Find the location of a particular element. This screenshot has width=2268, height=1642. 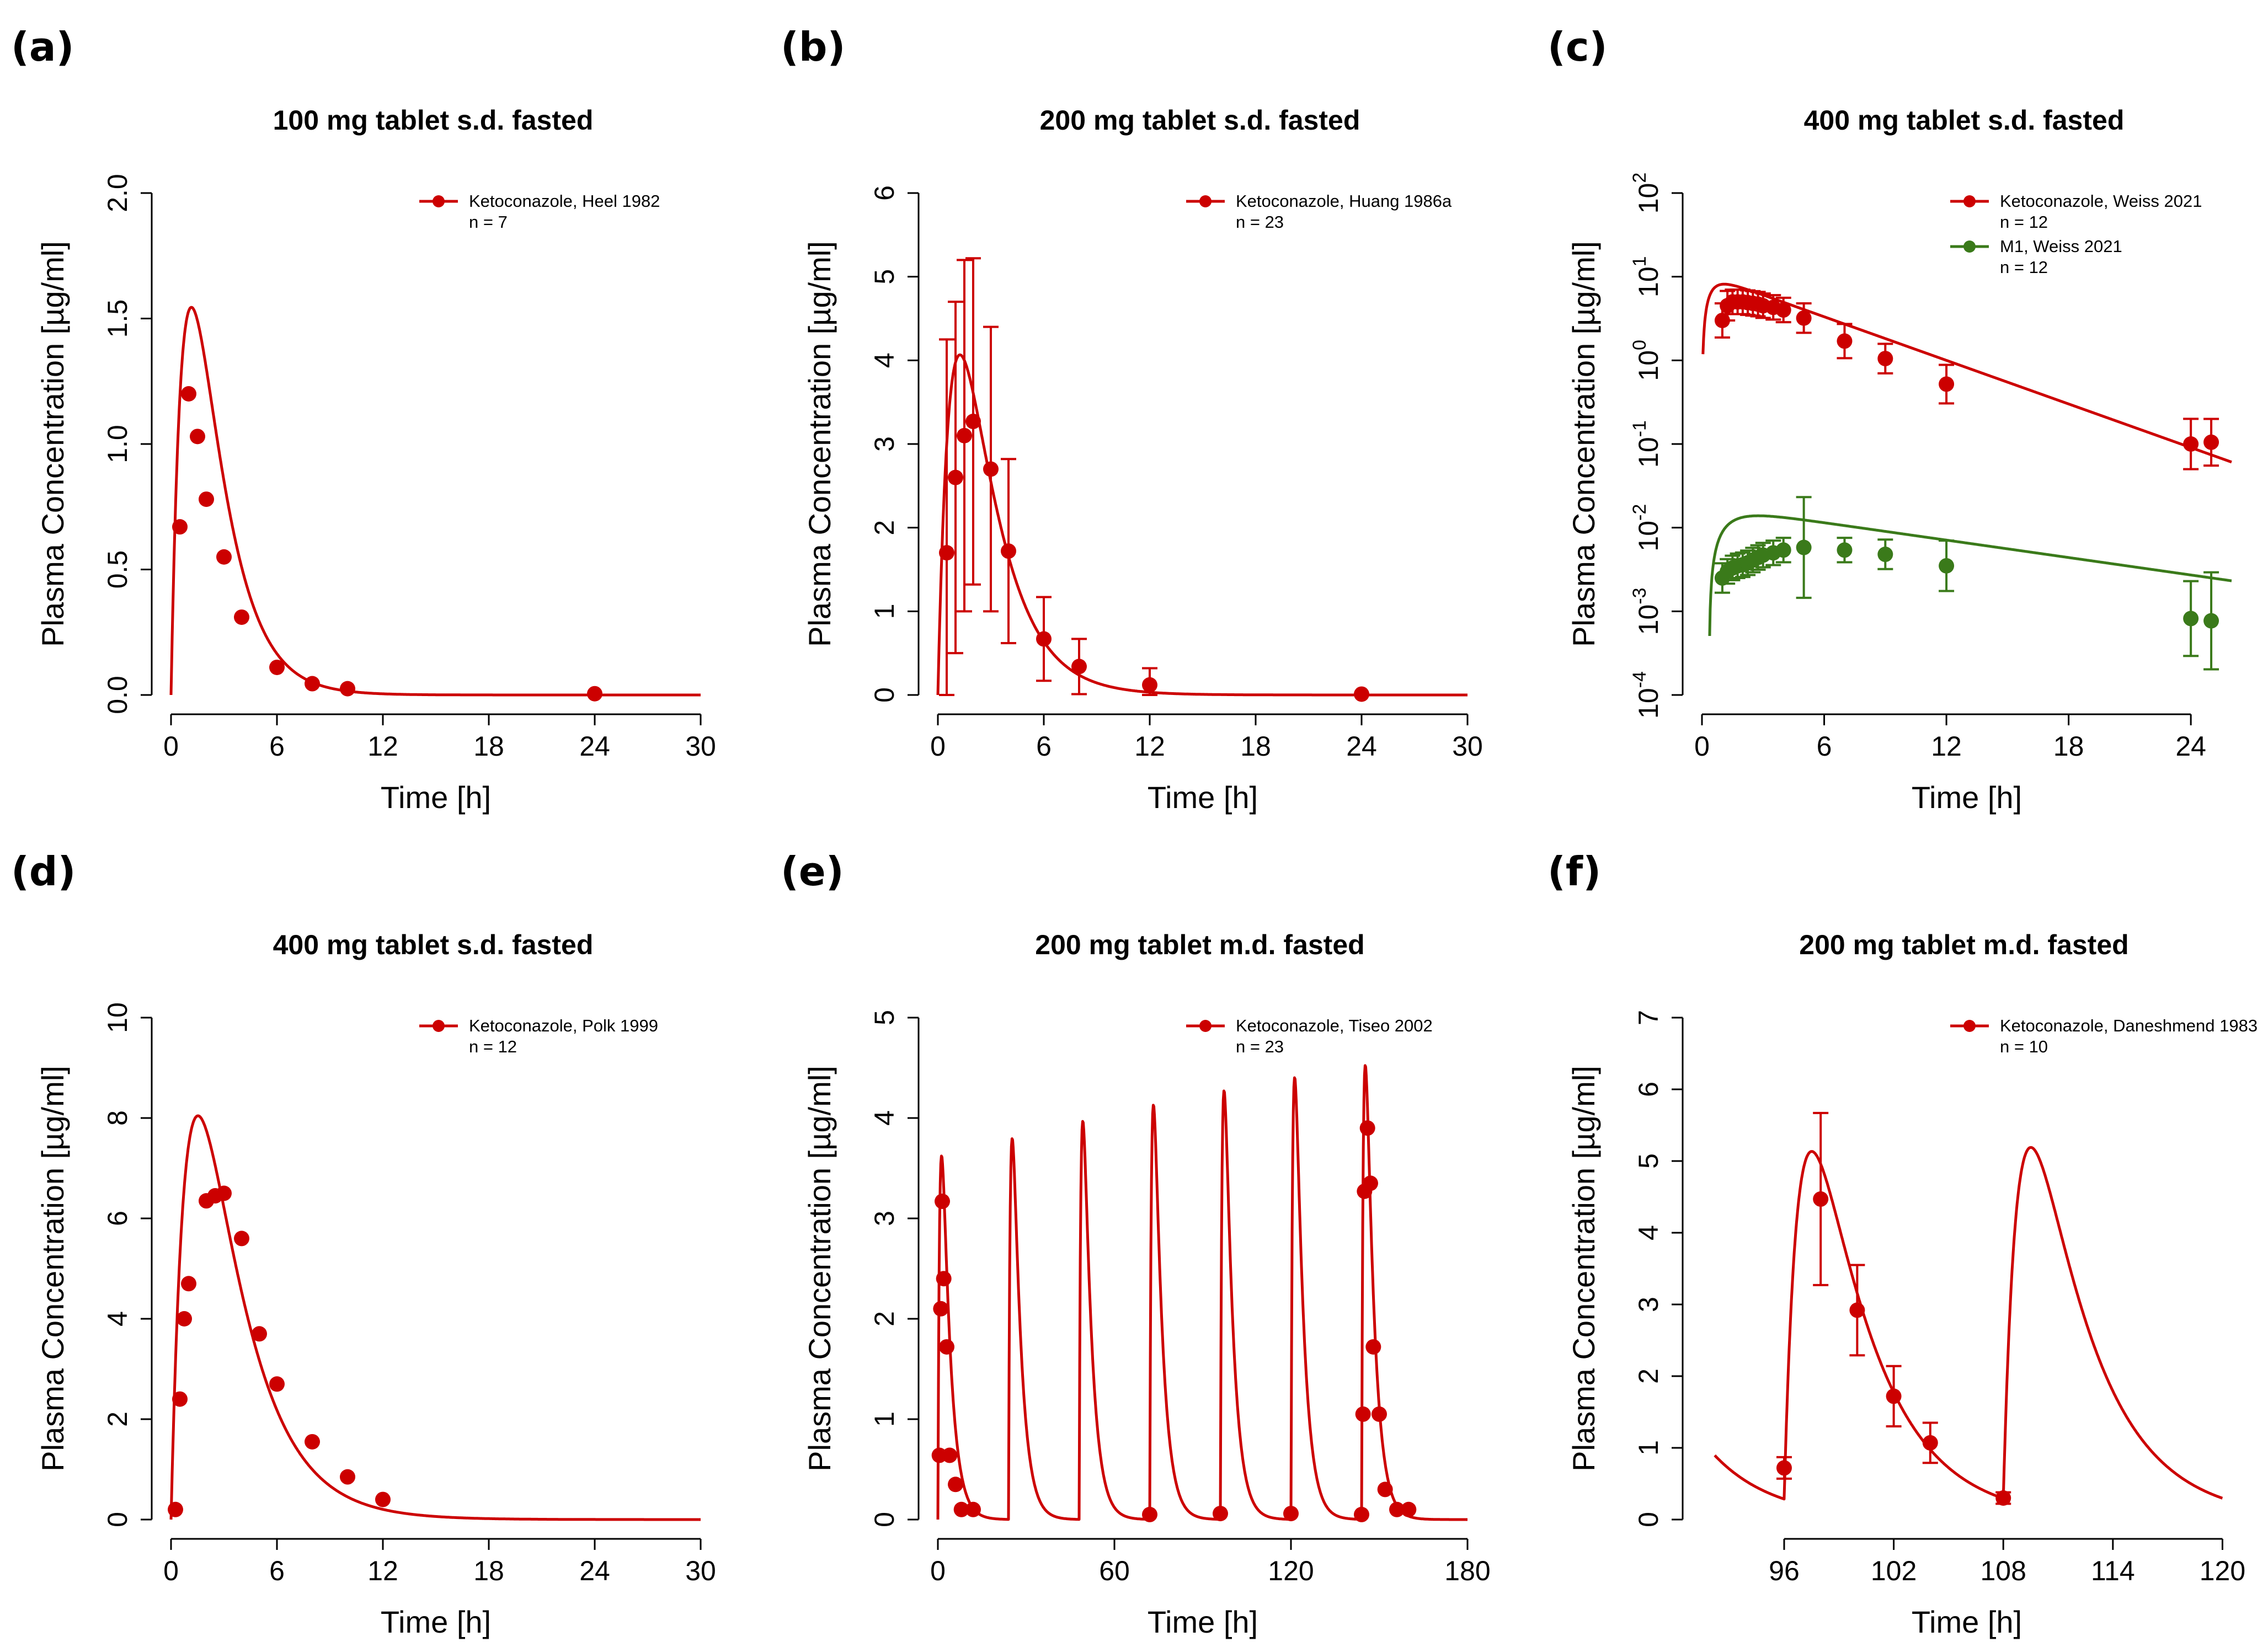

legend-label: Ketoconazole, Daneshmend 1983 is located at coordinates (2129, 1025).